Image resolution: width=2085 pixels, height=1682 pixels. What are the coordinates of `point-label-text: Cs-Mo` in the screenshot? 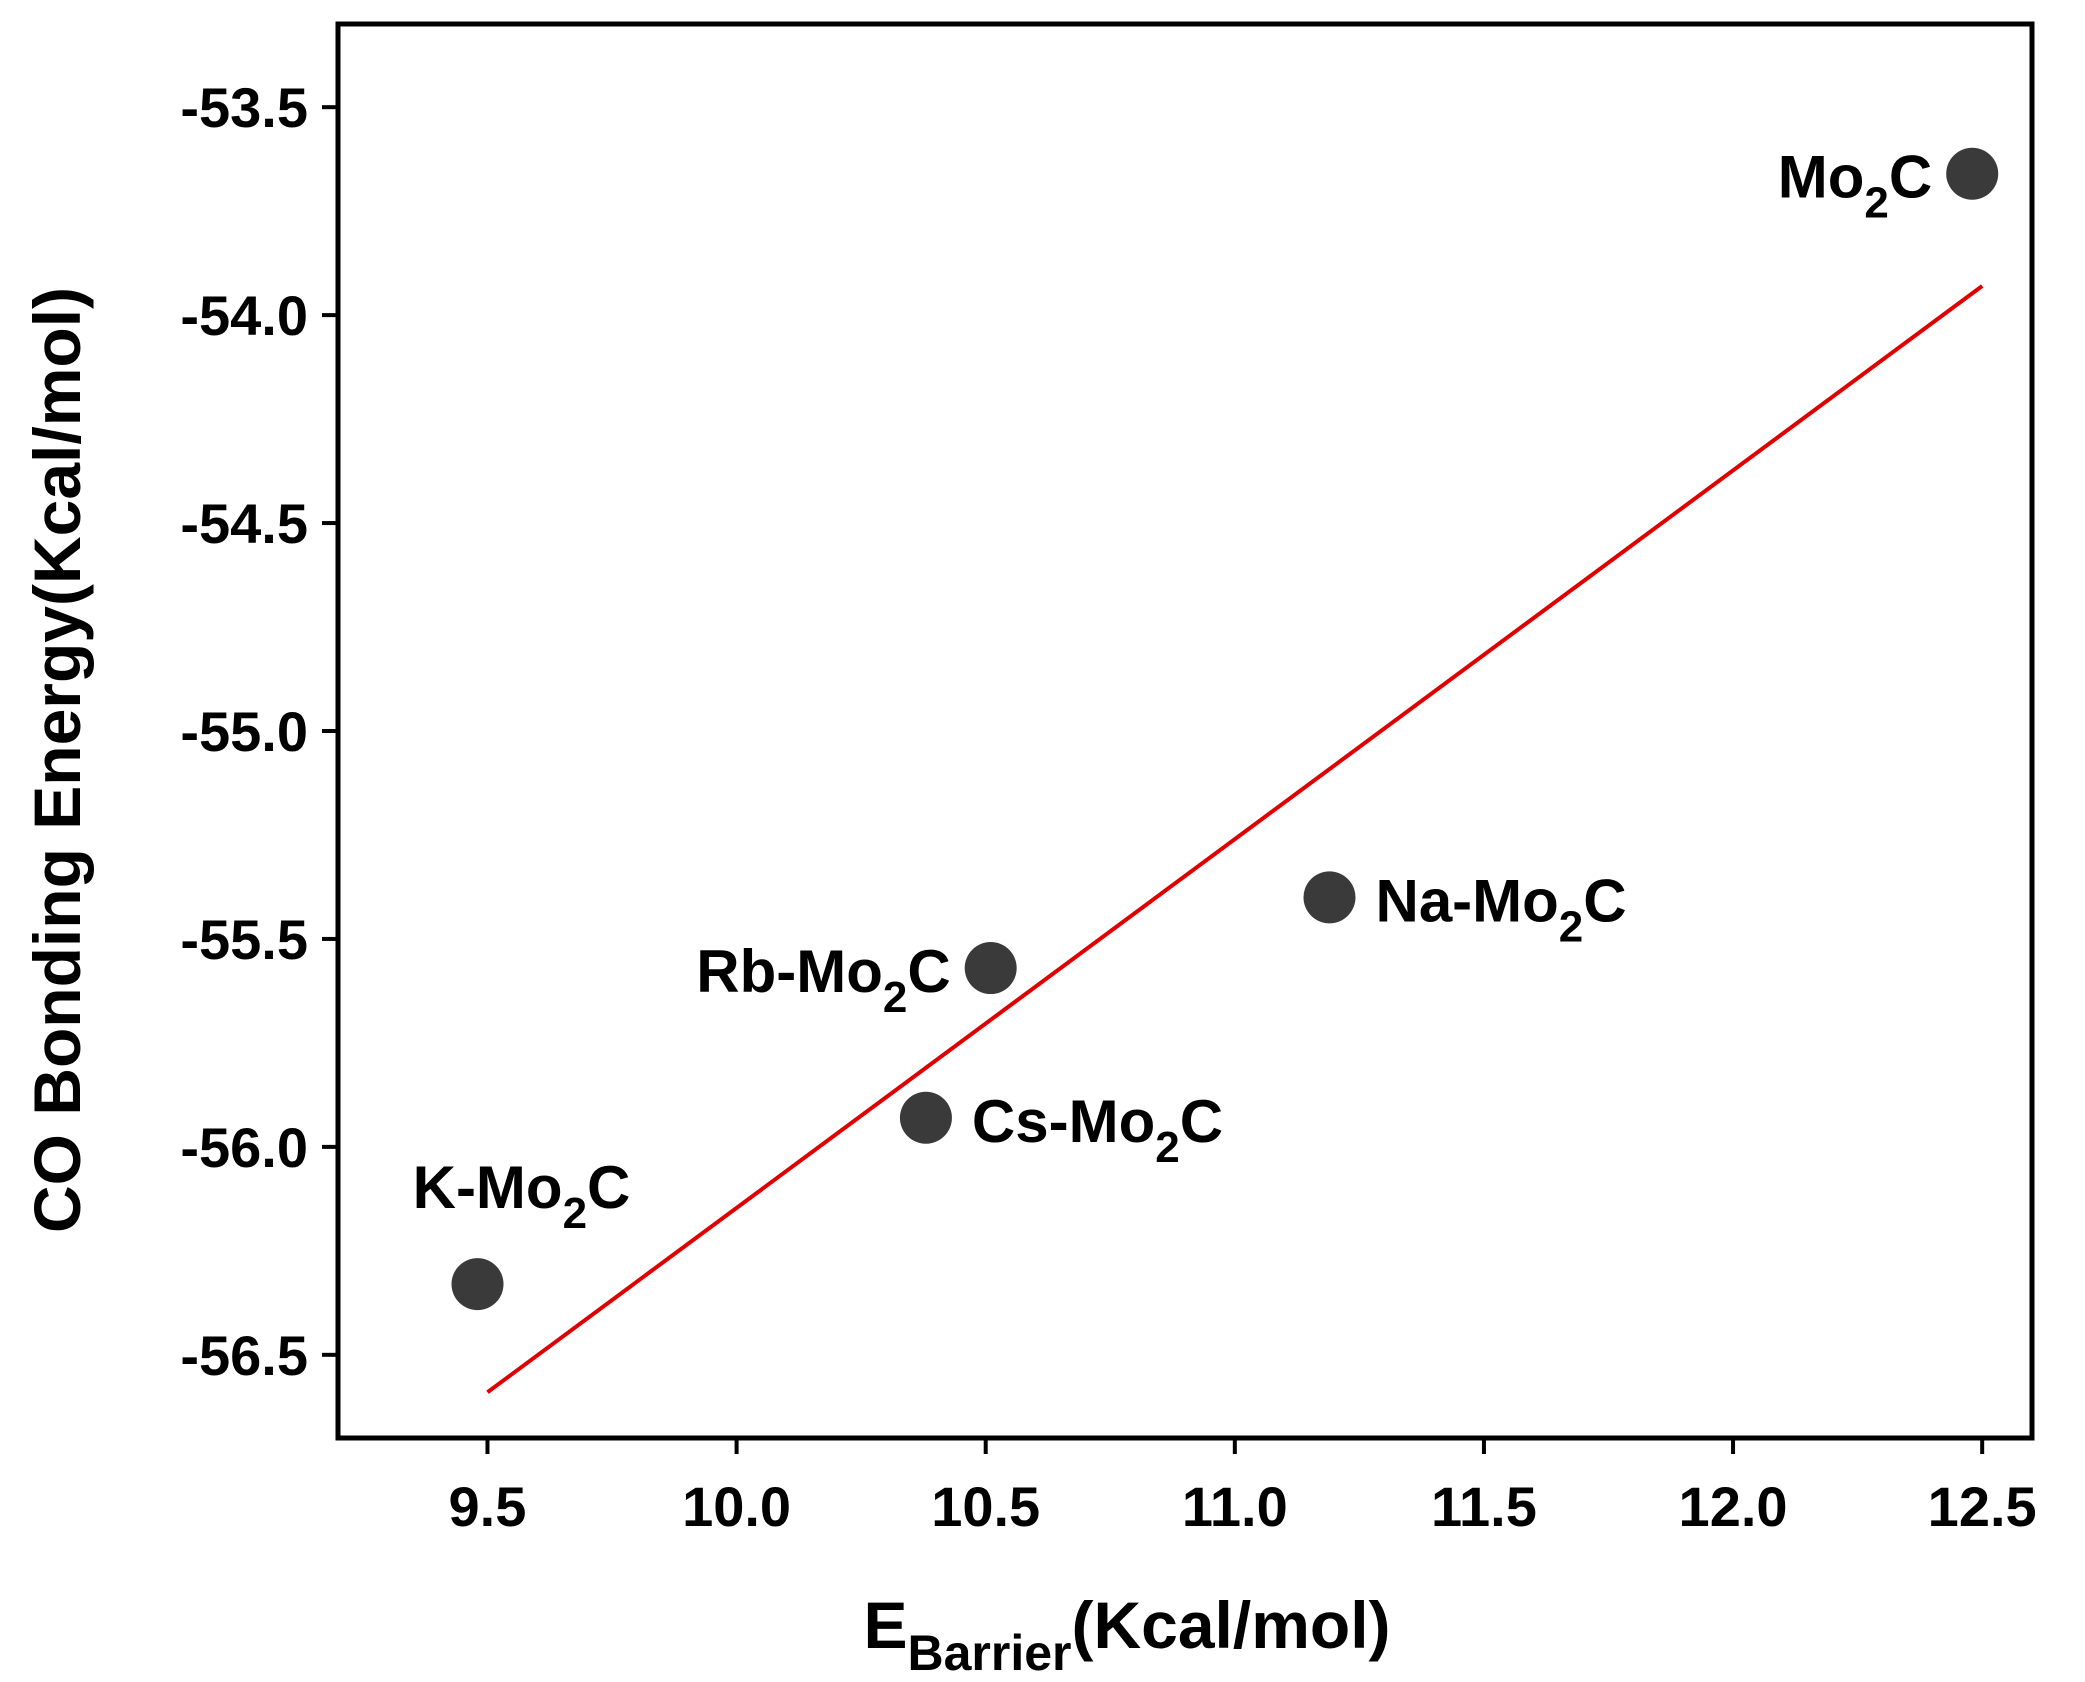 It's located at (1063, 1121).